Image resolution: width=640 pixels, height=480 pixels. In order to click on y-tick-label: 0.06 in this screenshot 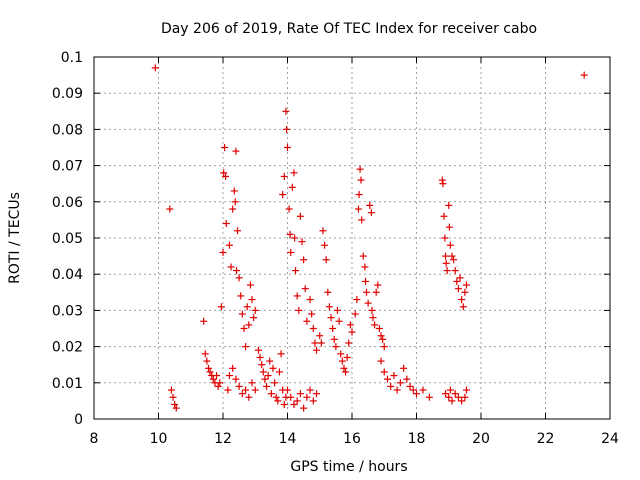, I will do `click(67, 203)`.